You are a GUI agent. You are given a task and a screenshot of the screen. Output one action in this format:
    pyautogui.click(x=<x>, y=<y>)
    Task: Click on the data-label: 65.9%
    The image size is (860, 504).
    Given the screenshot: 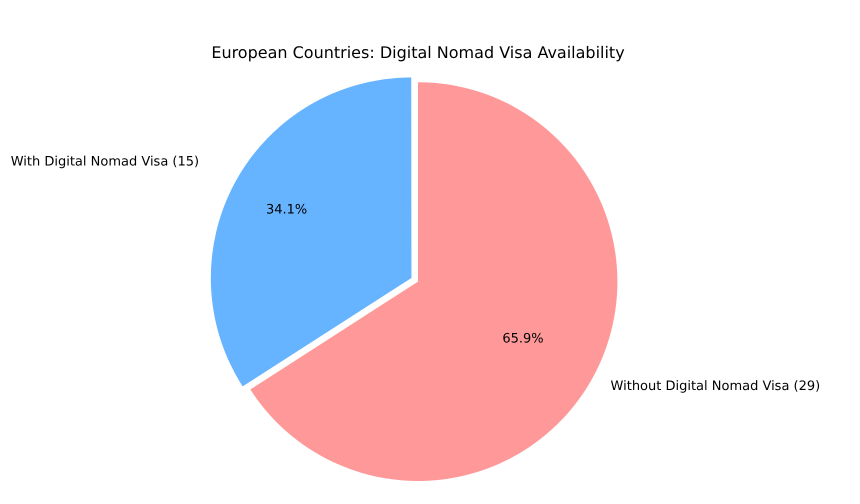 What is the action you would take?
    pyautogui.click(x=523, y=338)
    